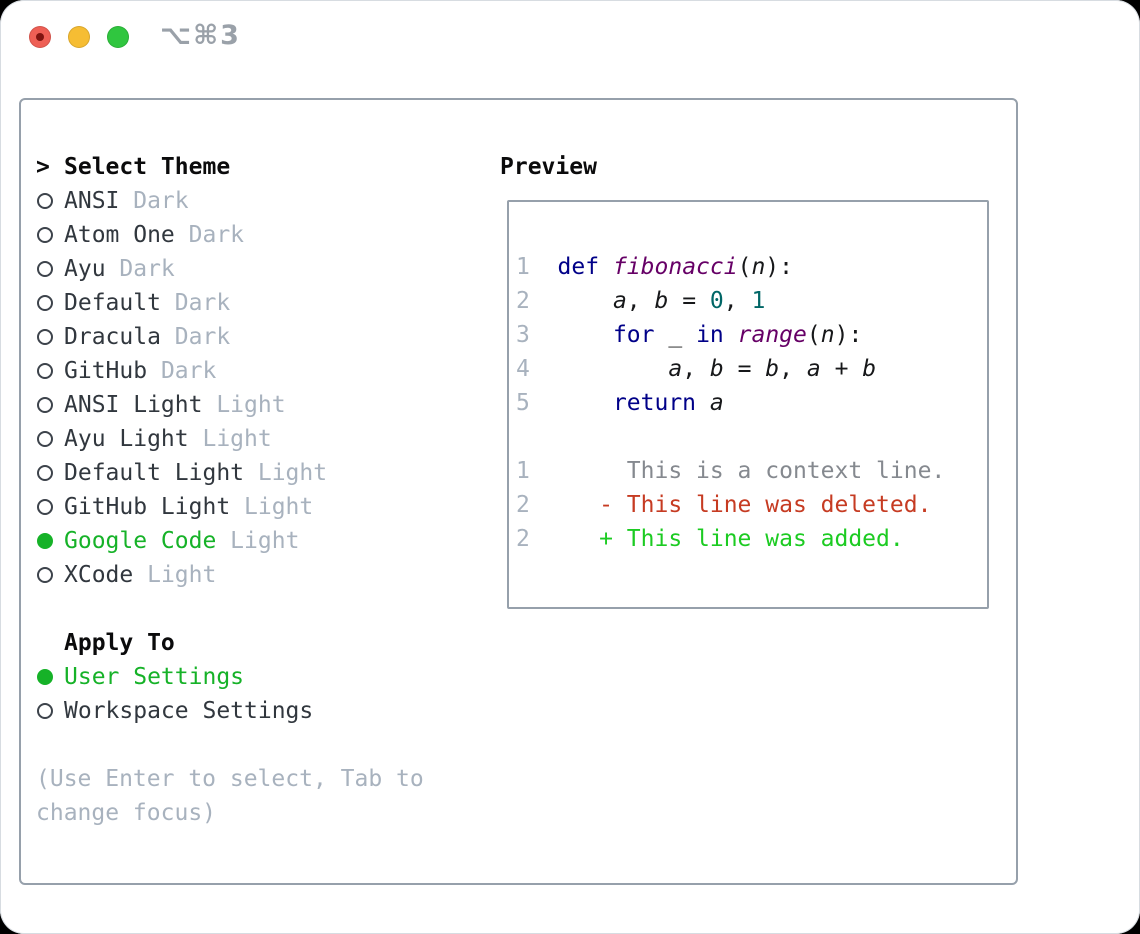 The image size is (1140, 934). What do you see at coordinates (675, 335) in the screenshot?
I see `code-token-id: _` at bounding box center [675, 335].